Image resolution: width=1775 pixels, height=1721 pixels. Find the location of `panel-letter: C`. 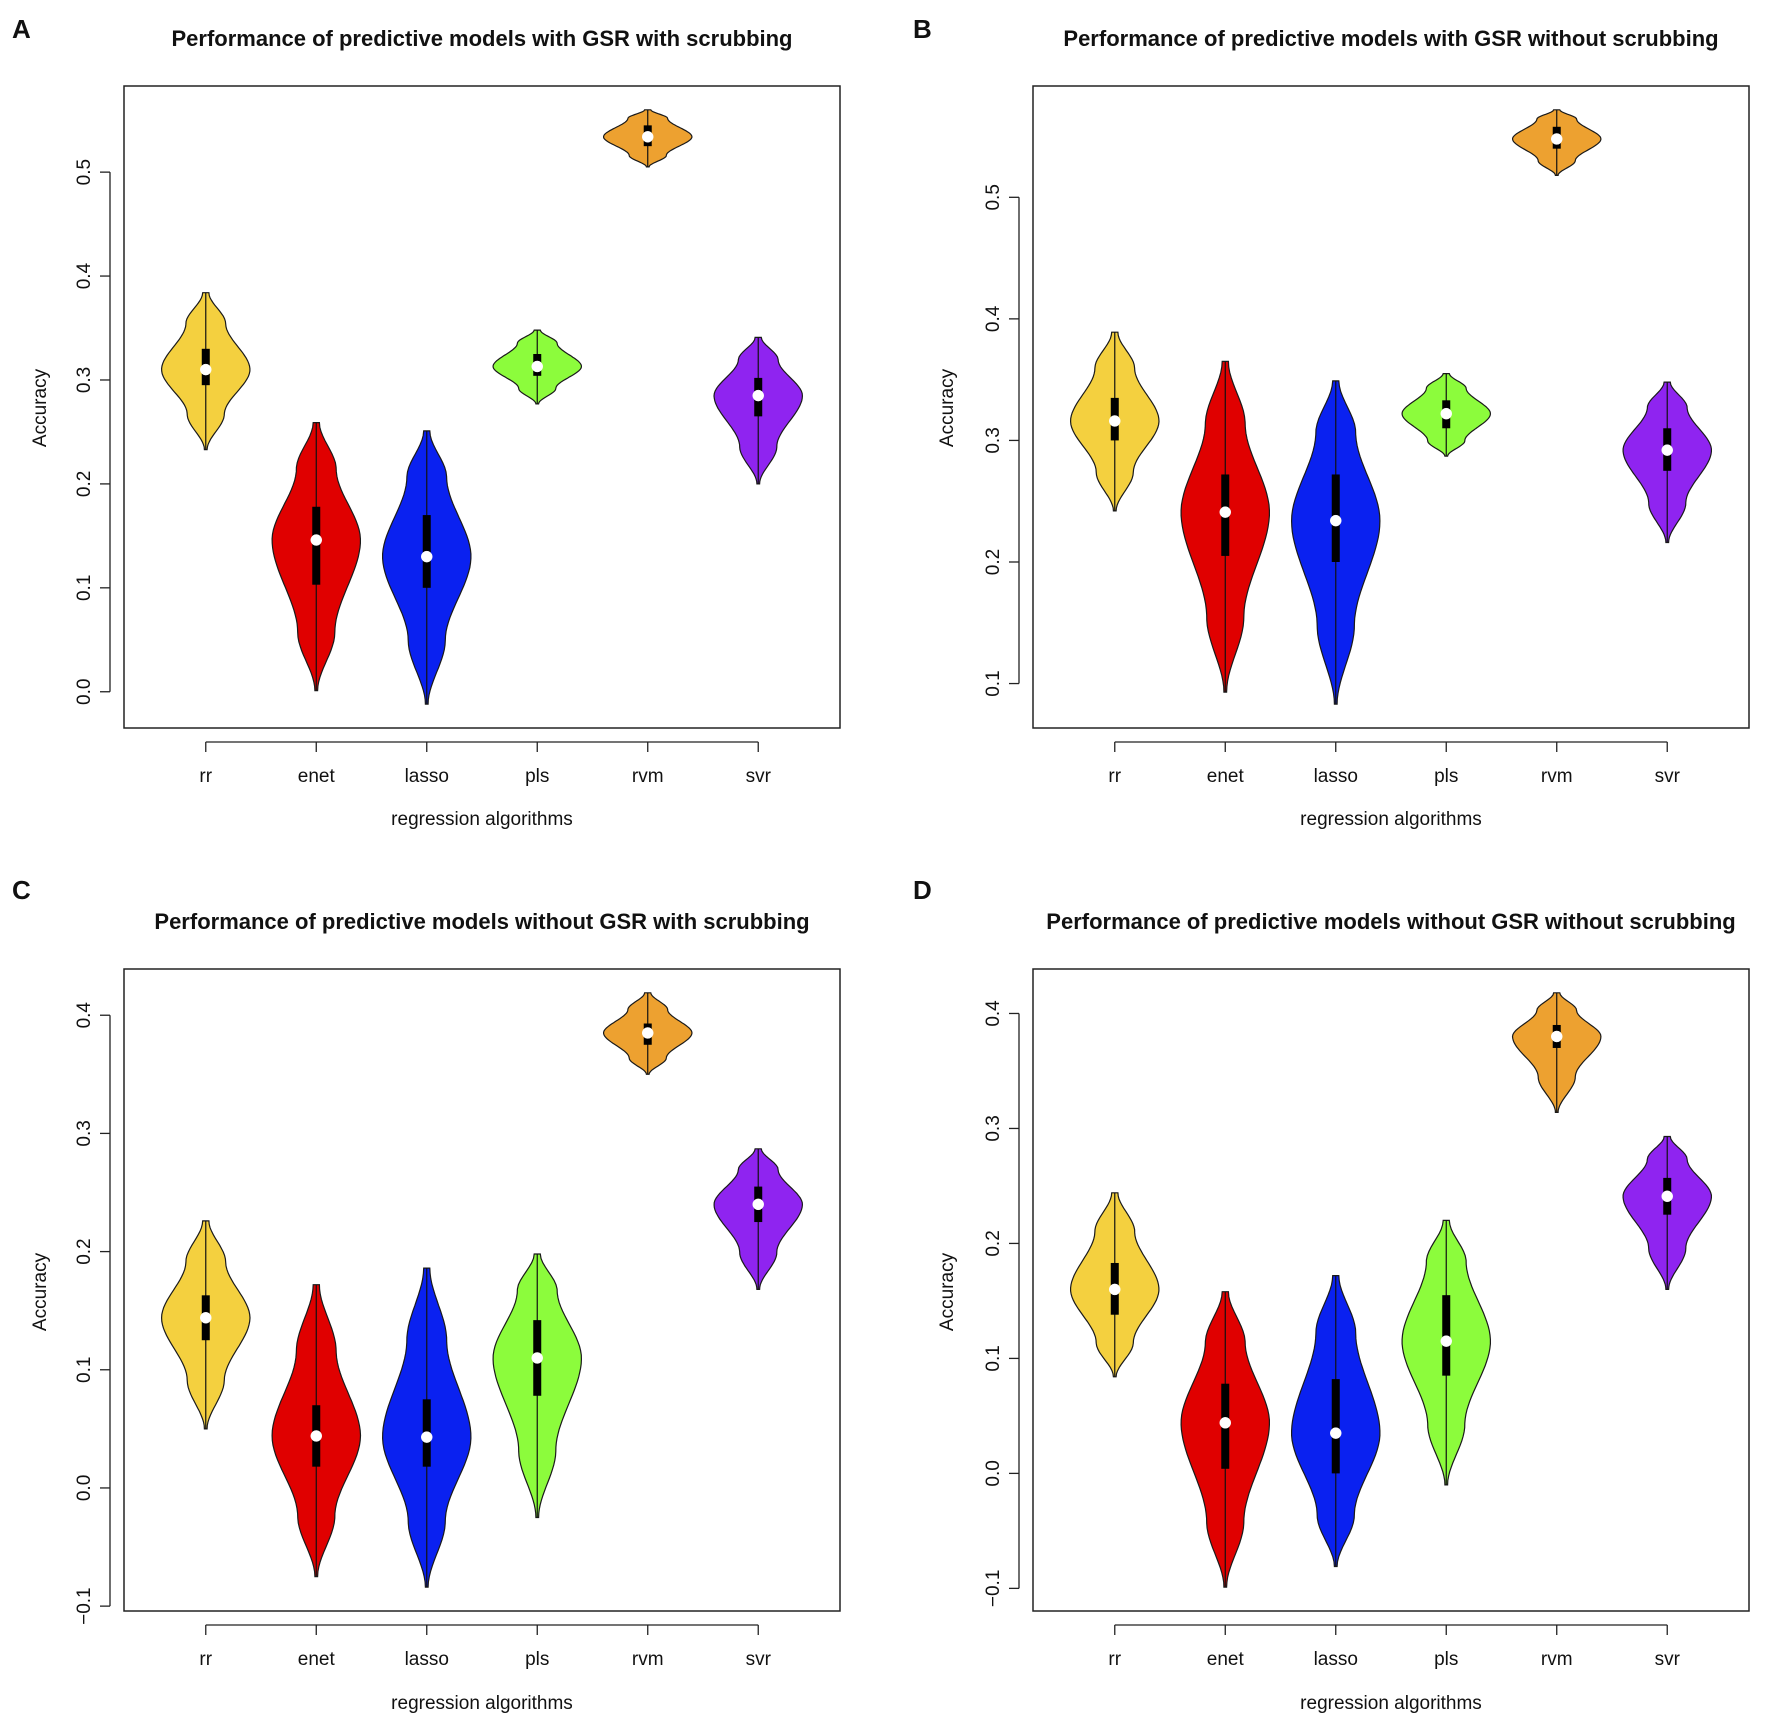

panel-letter: C is located at coordinates (21, 890).